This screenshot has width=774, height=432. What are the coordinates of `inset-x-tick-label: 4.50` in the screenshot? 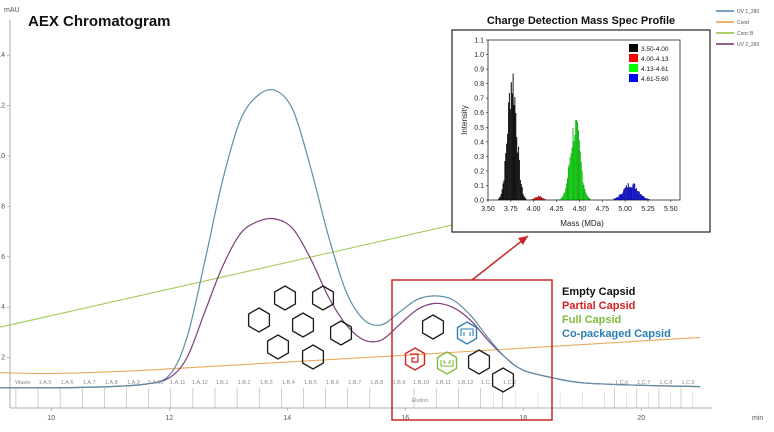 It's located at (580, 209).